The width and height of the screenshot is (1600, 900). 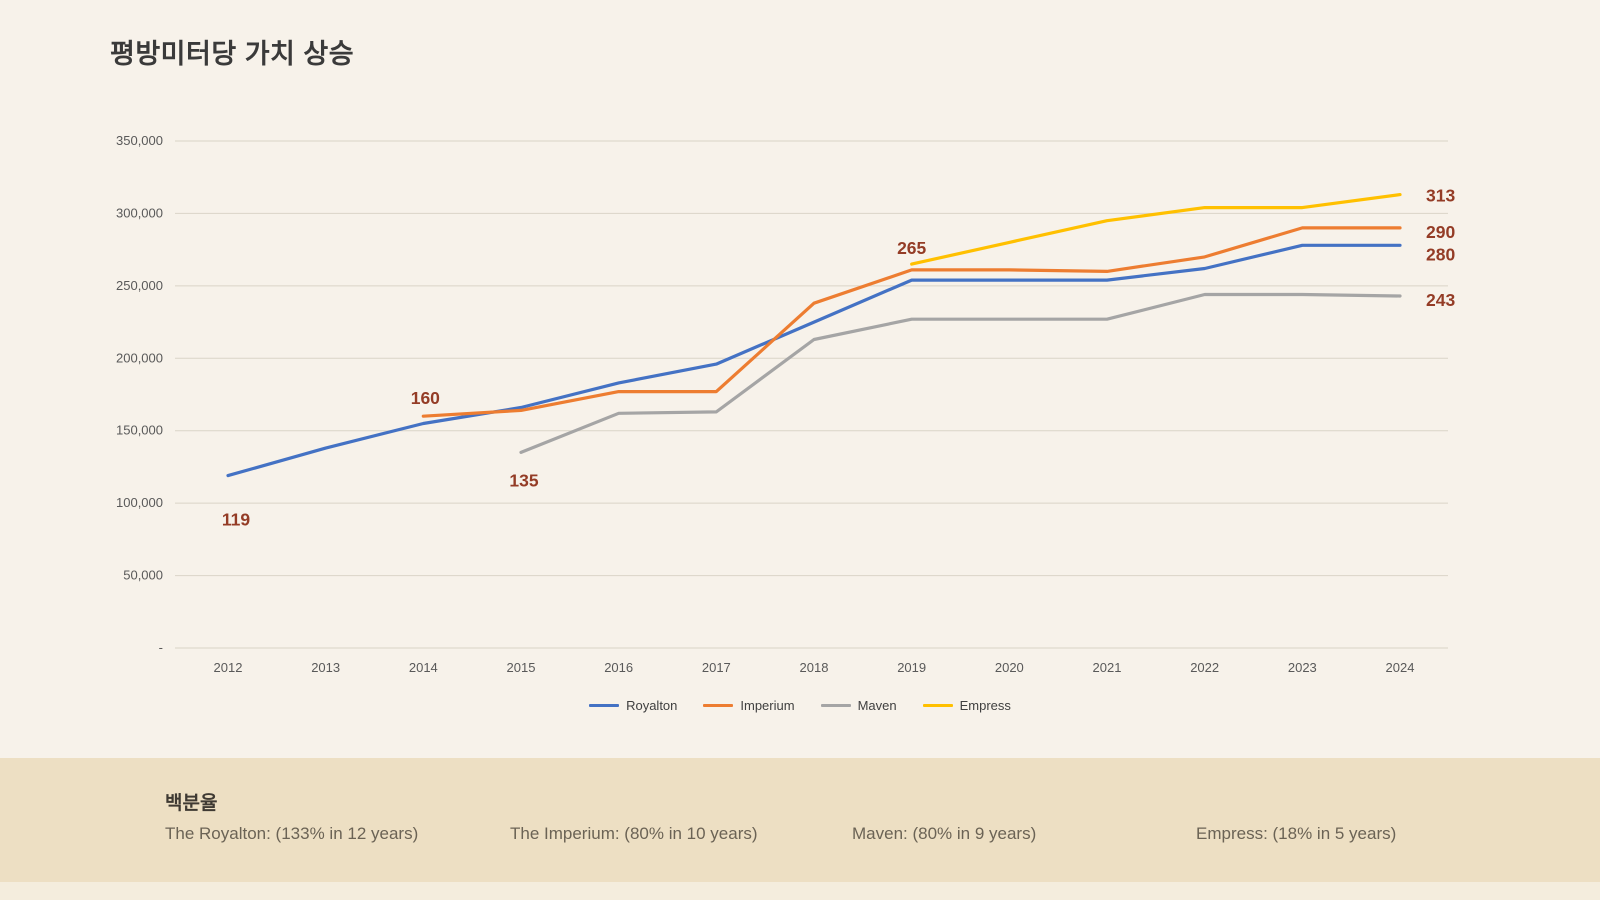 I want to click on y-axis-label: 200,000, so click(x=139, y=357).